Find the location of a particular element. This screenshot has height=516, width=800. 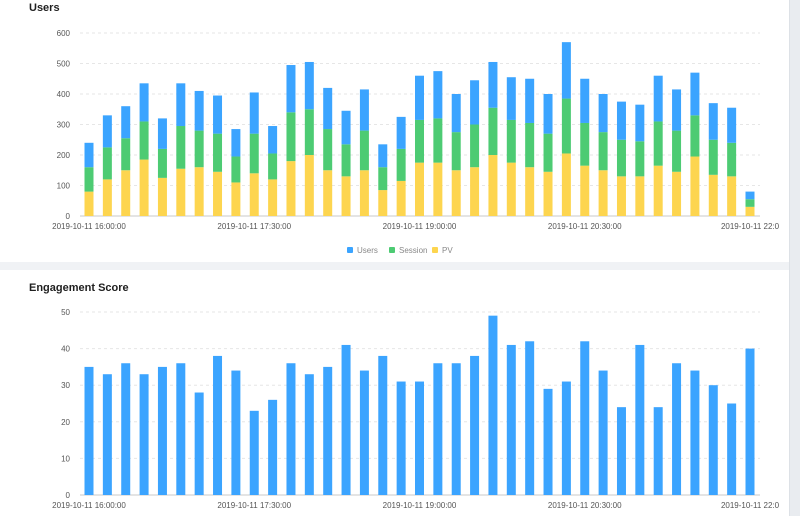

engagement-y-tick-label: 10 is located at coordinates (65, 458).